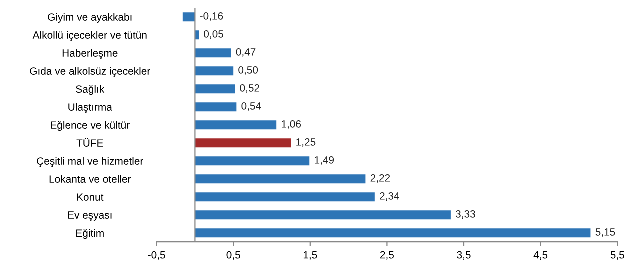 The width and height of the screenshot is (640, 269). Describe the element at coordinates (252, 107) in the screenshot. I see `data-label: 0,54` at that location.